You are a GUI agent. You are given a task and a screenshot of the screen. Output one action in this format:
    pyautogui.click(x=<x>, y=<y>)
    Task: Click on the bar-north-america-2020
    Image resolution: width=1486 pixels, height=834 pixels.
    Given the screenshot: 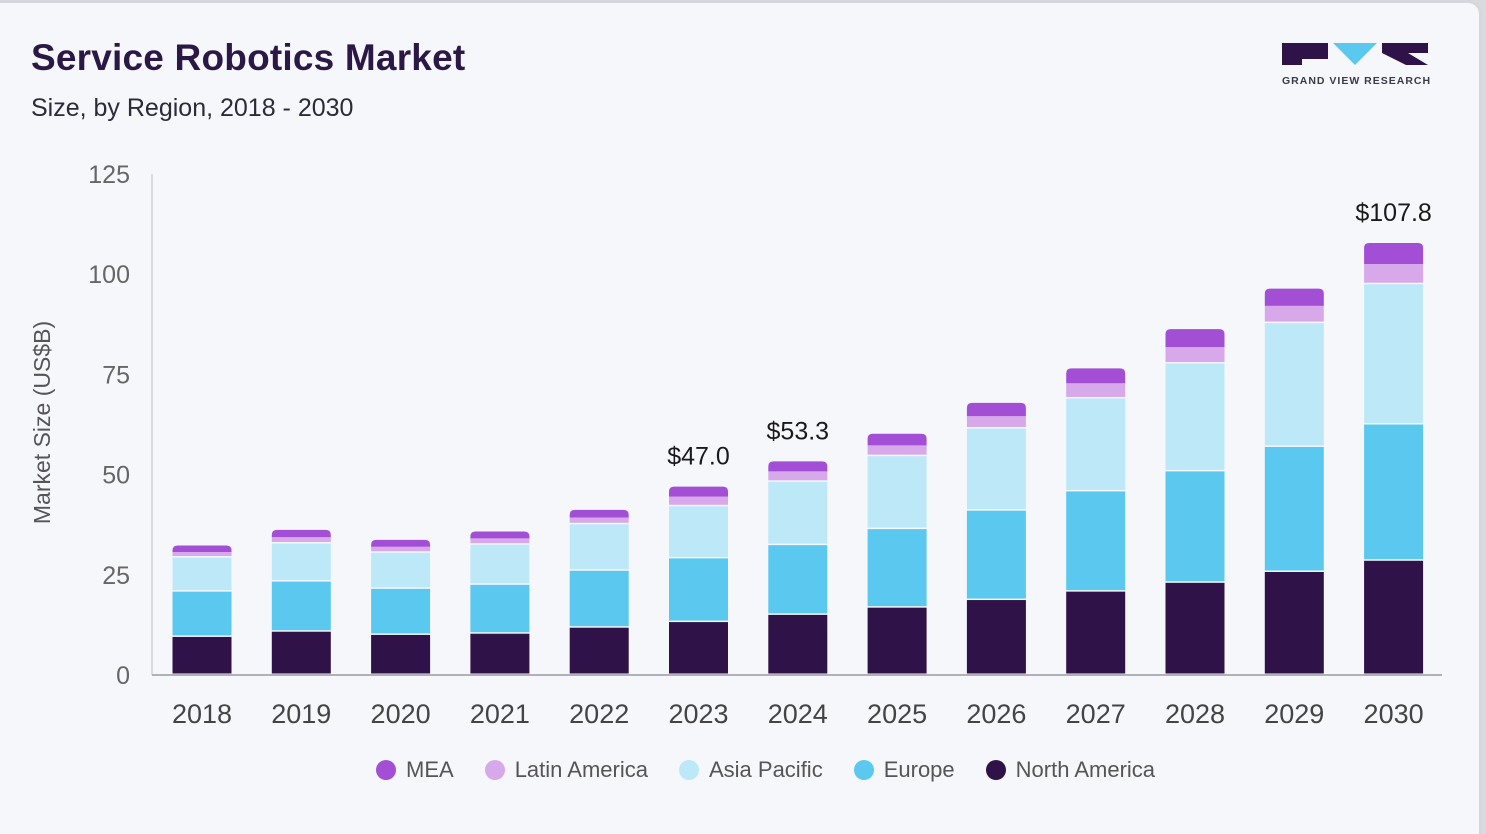 What is the action you would take?
    pyautogui.click(x=401, y=654)
    